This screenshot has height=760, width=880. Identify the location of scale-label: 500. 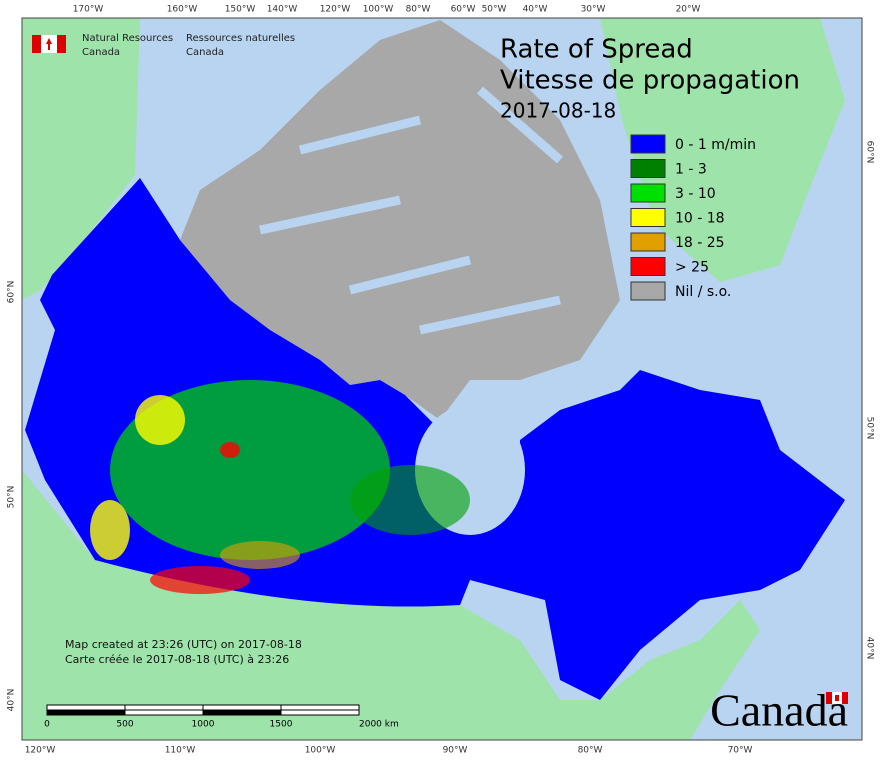
(124, 725).